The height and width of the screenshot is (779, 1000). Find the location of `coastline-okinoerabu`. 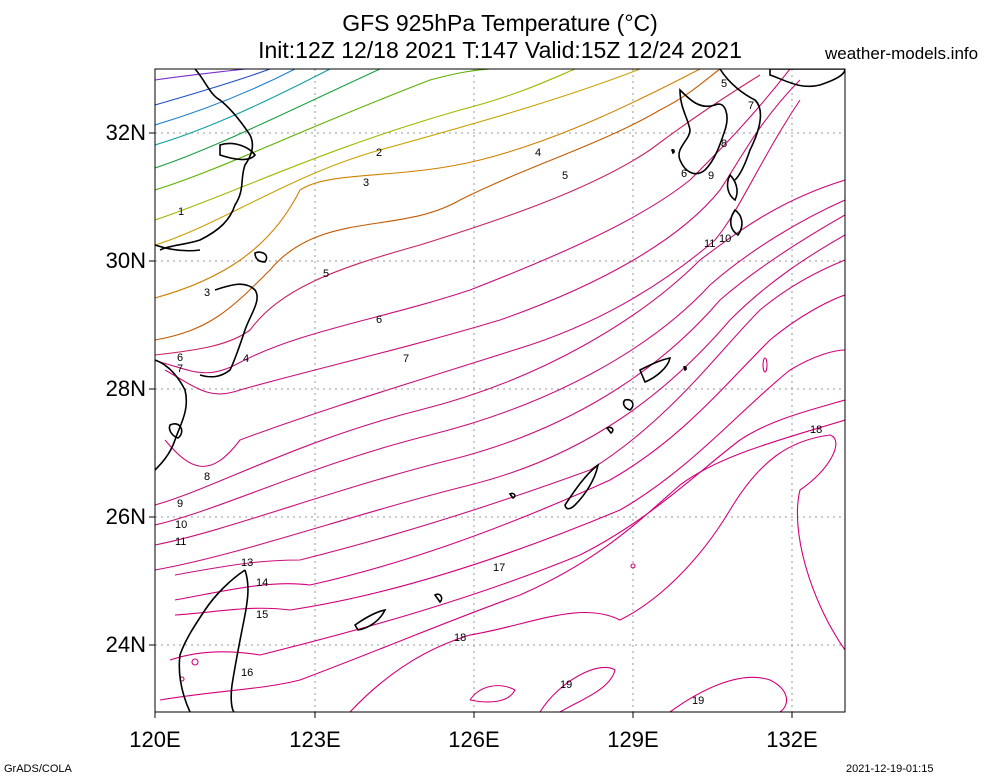

coastline-okinoerabu is located at coordinates (609, 430).